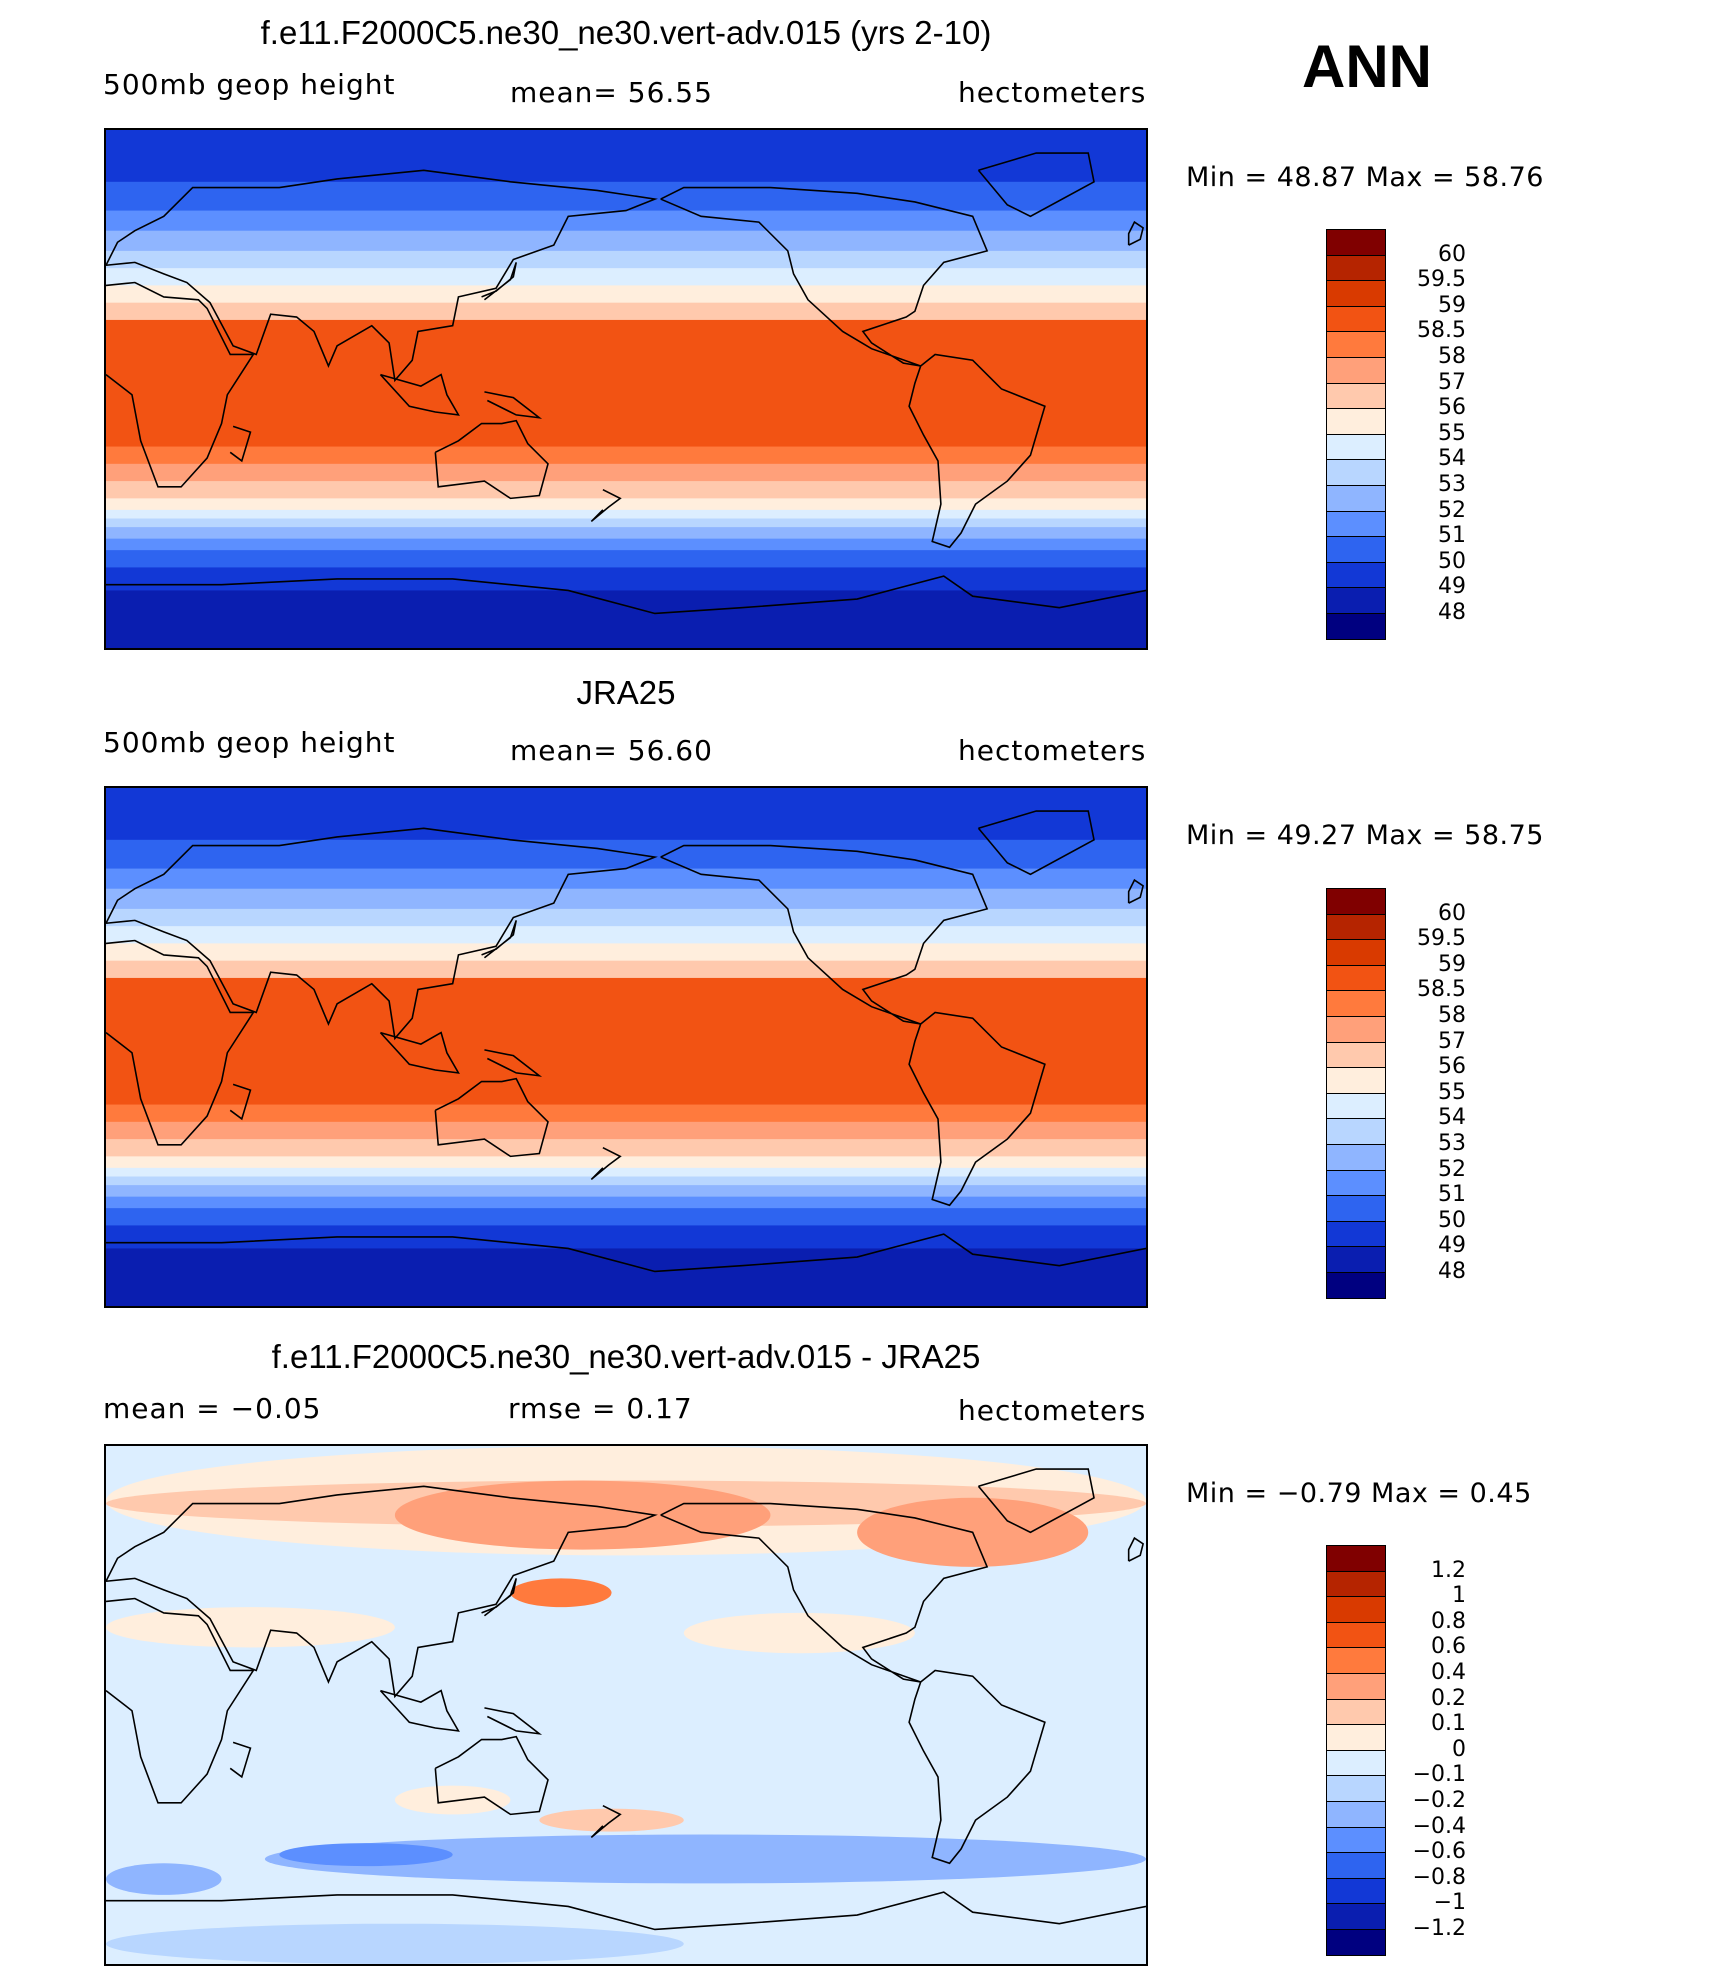 The width and height of the screenshot is (1710, 1986). What do you see at coordinates (1439, 1928) in the screenshot?
I see `colorbar-tick-label: −1.2` at bounding box center [1439, 1928].